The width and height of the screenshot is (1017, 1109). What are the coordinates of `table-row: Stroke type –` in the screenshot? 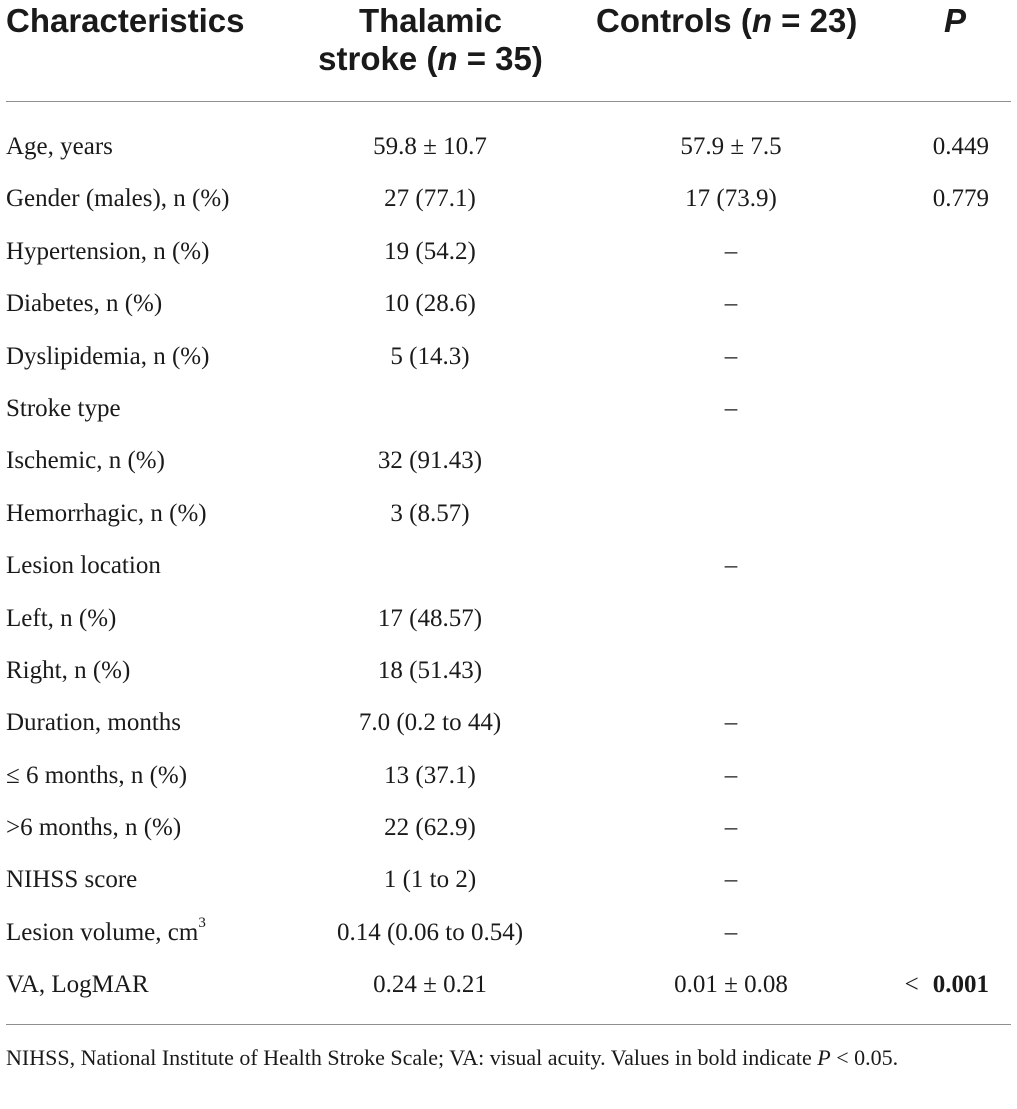 It's located at (508, 409).